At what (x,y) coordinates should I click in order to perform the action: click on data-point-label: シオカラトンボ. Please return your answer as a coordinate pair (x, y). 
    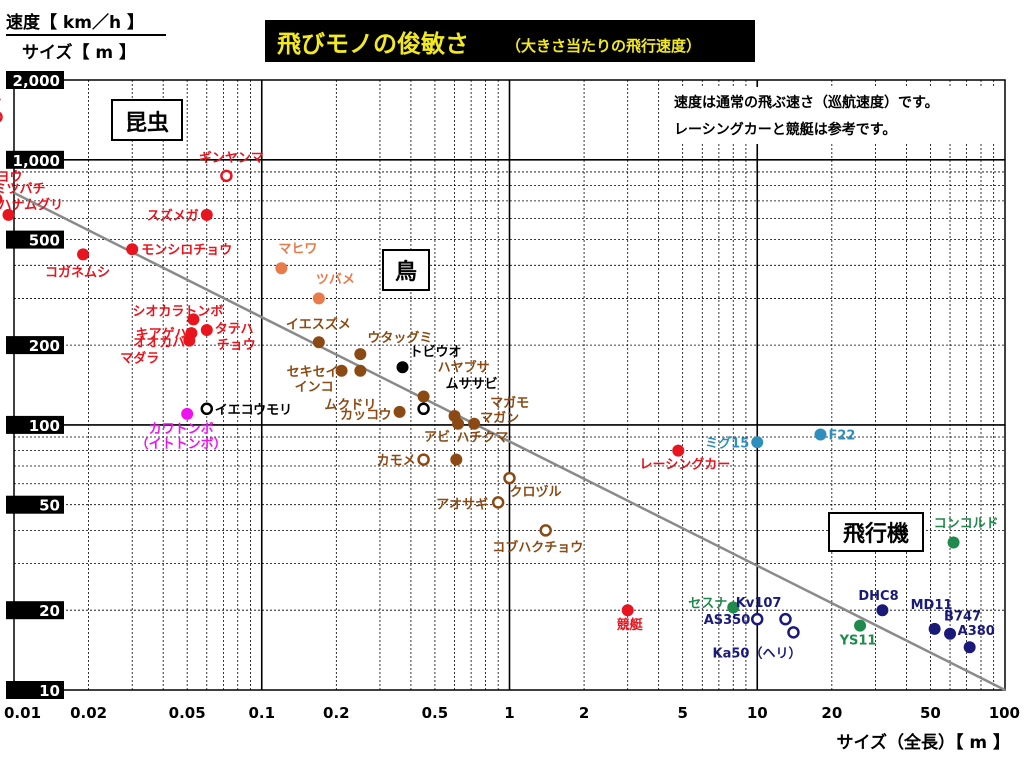
    Looking at the image, I should click on (177, 311).